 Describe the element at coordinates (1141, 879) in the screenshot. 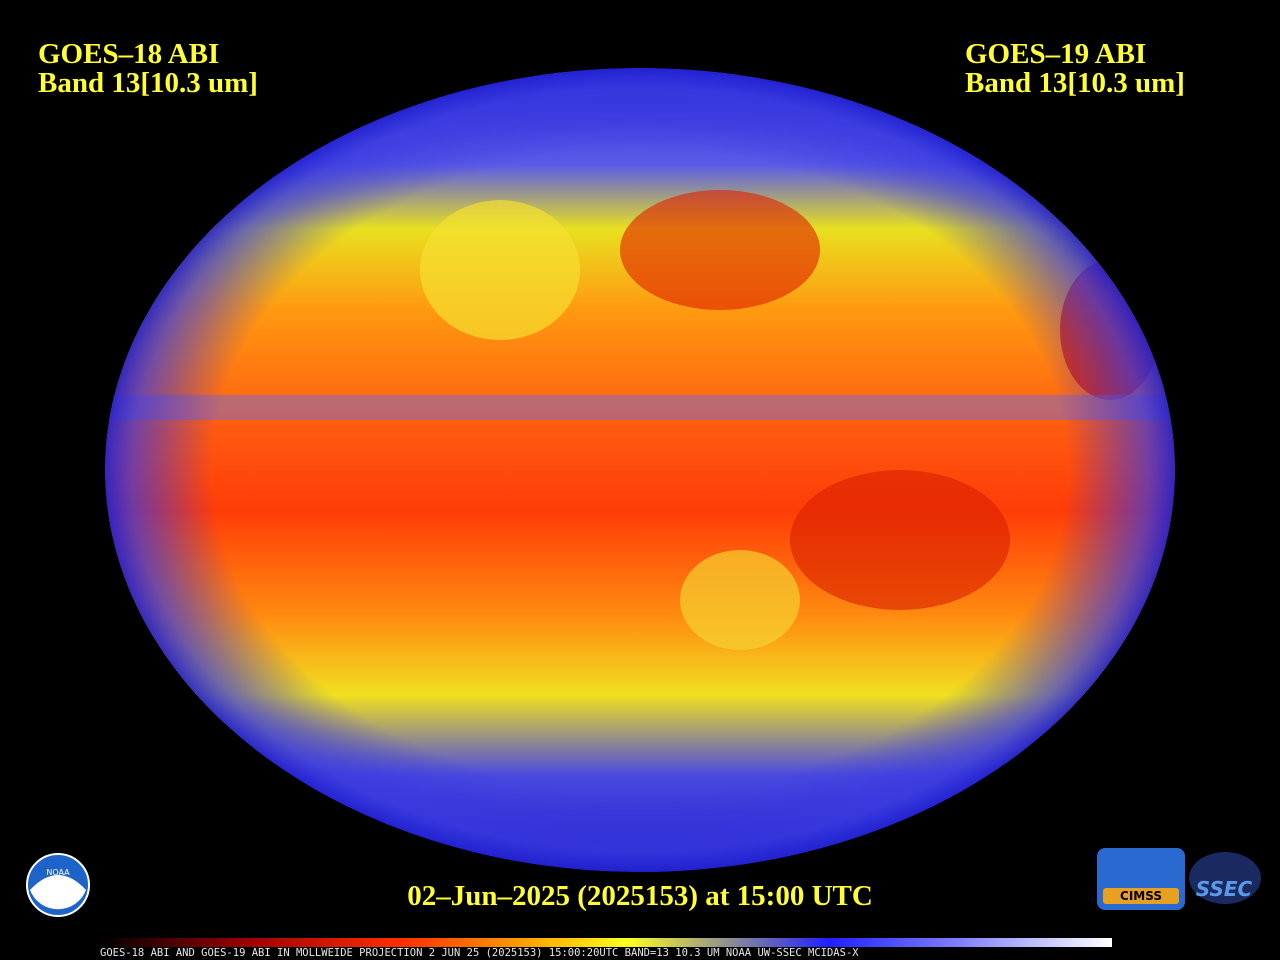

I see `cimss-logo: CIMSS` at that location.